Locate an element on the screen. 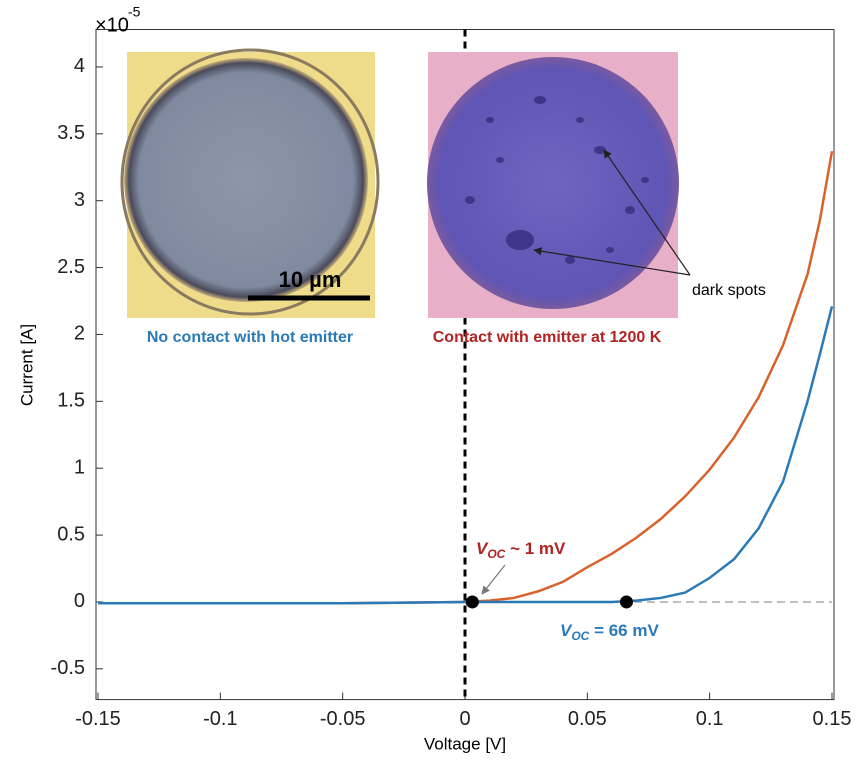 The height and width of the screenshot is (762, 860). y-tick-label: 2 is located at coordinates (79, 334).